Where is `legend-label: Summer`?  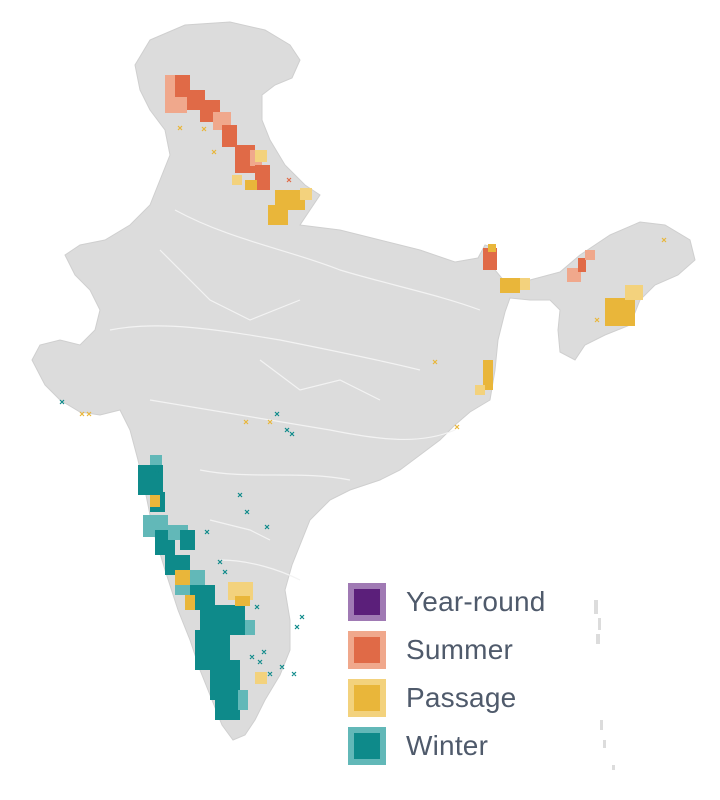
legend-label: Summer is located at coordinates (459, 649).